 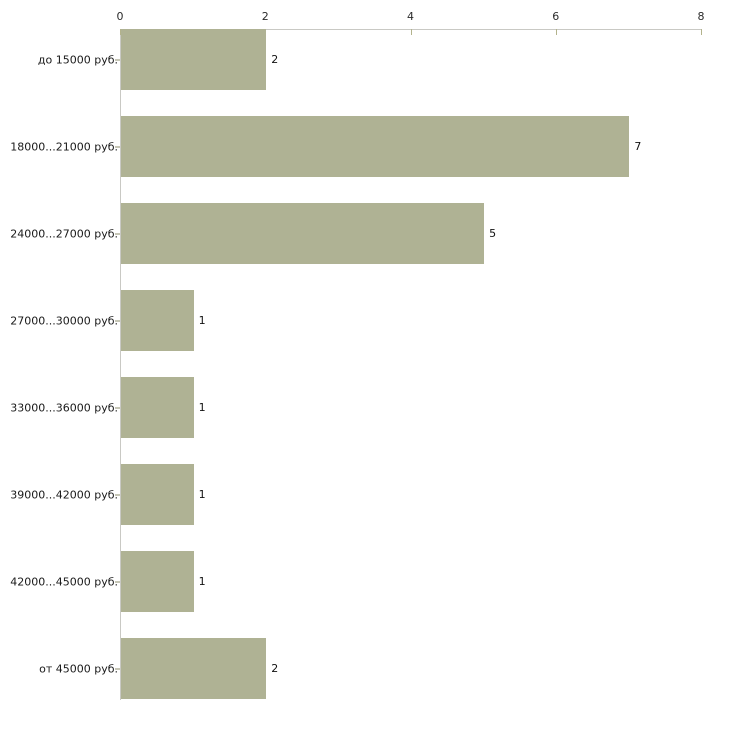 What do you see at coordinates (701, 16) in the screenshot?
I see `x-tick-label-8: 8` at bounding box center [701, 16].